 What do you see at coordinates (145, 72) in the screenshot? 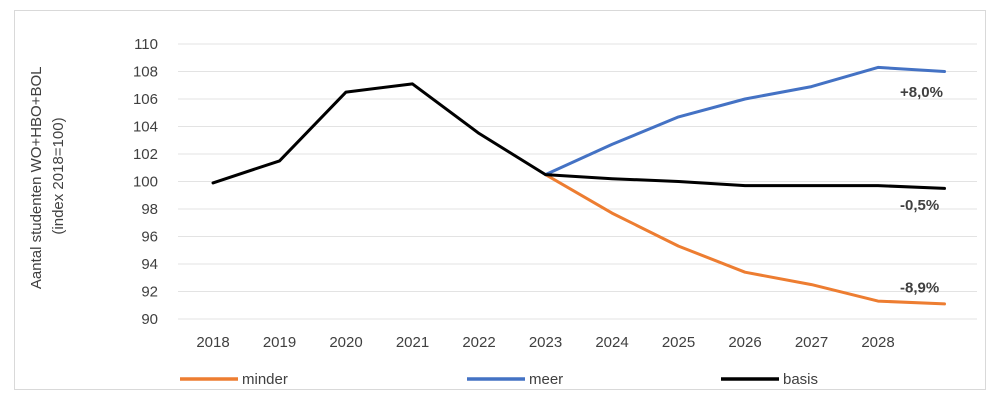
I see `y-tick-label: 108` at bounding box center [145, 72].